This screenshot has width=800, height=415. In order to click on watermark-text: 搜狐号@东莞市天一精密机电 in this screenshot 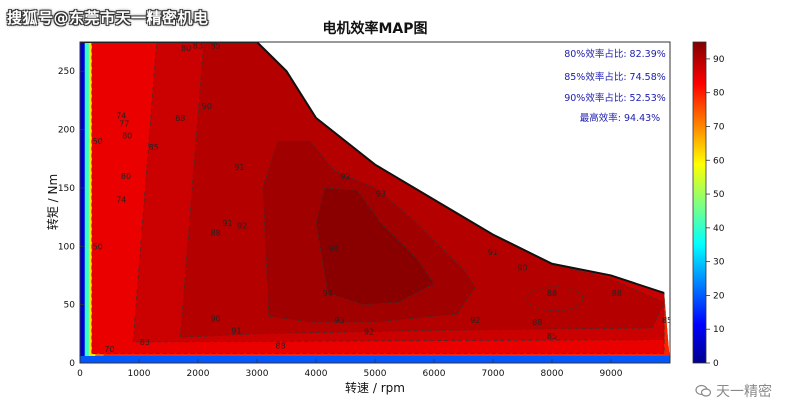, I will do `click(108, 18)`.